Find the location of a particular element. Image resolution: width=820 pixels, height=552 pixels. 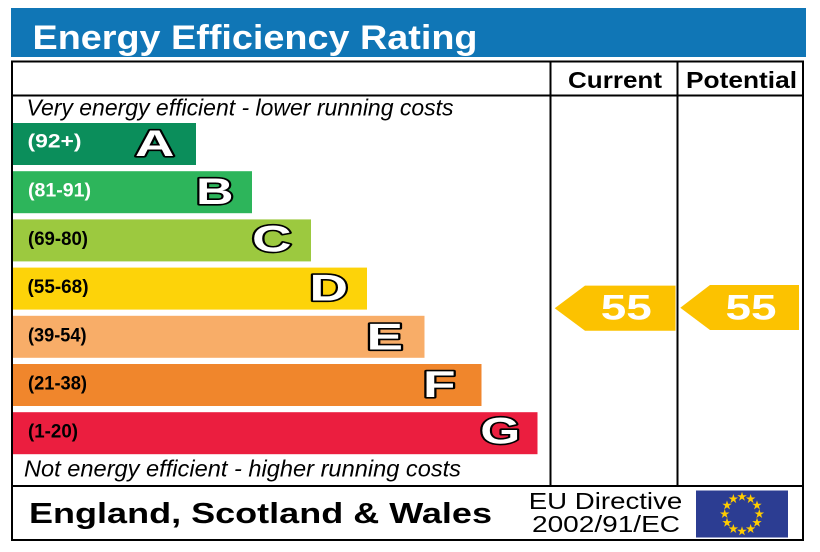

svg-text: (21-38) is located at coordinates (57, 384).